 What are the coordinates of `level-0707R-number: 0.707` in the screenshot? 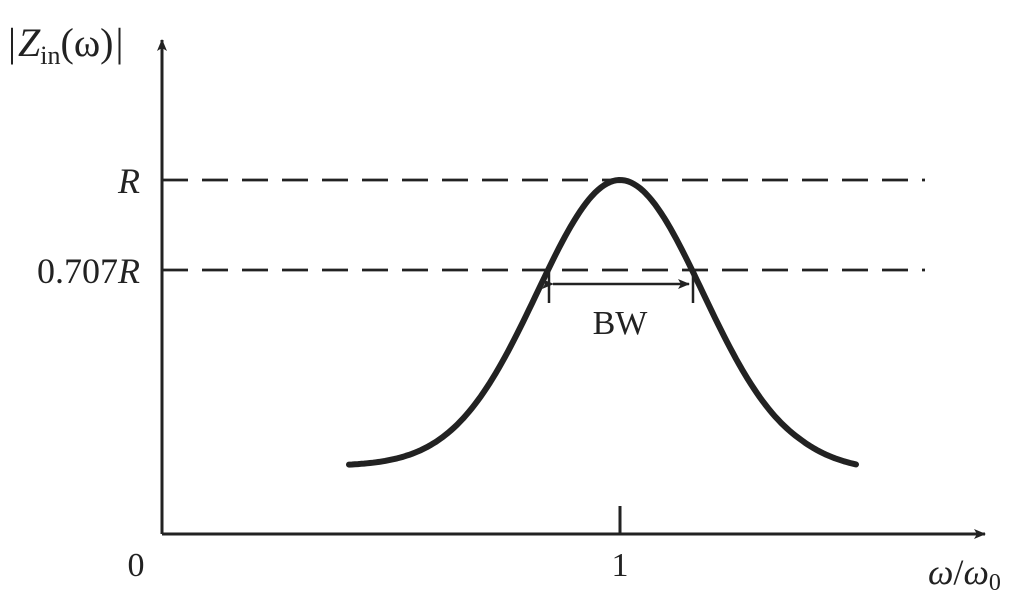 It's located at (77, 271).